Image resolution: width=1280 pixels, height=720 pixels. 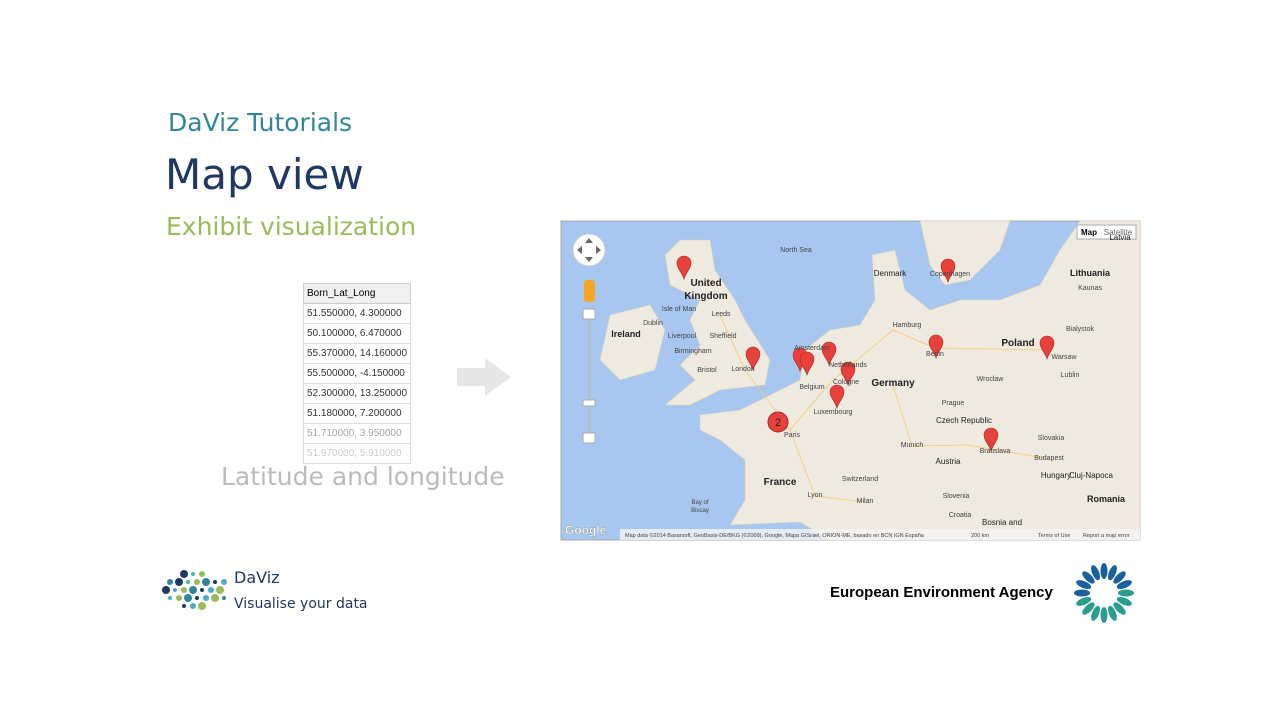 I want to click on map-label: Milan, so click(x=865, y=501).